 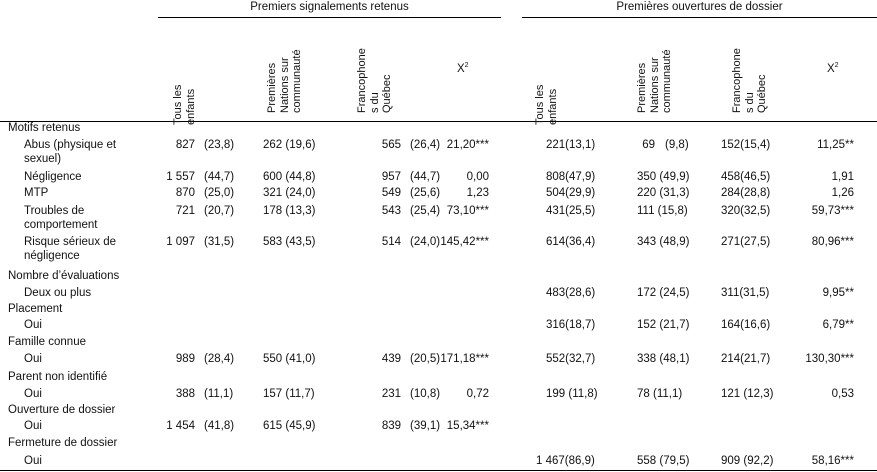 I want to click on row-label-cont: sexuel), so click(x=43, y=159).